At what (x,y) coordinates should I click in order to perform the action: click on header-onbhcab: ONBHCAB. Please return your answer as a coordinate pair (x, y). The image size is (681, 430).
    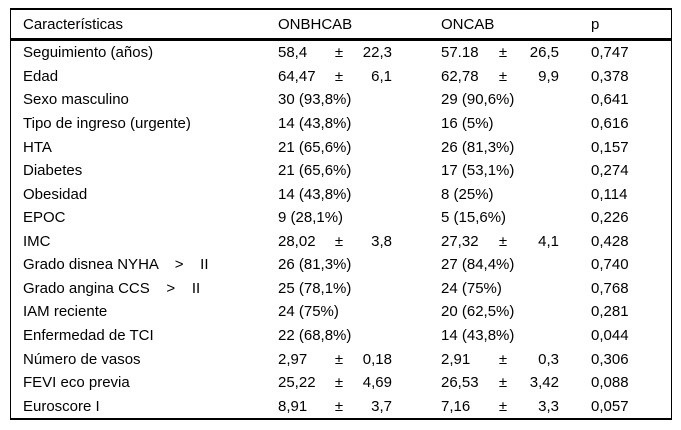
    Looking at the image, I should click on (315, 24).